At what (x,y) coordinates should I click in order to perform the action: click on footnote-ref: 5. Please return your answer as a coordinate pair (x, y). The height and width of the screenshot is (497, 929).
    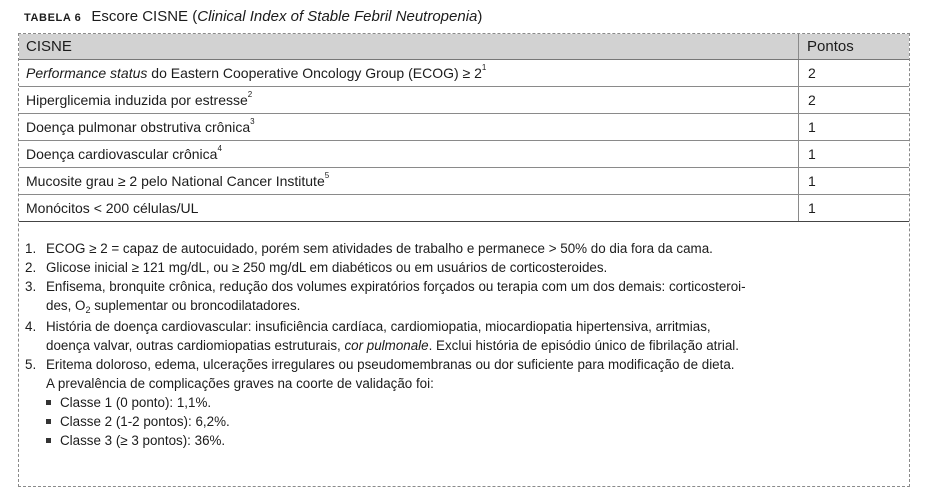
    Looking at the image, I should click on (327, 175).